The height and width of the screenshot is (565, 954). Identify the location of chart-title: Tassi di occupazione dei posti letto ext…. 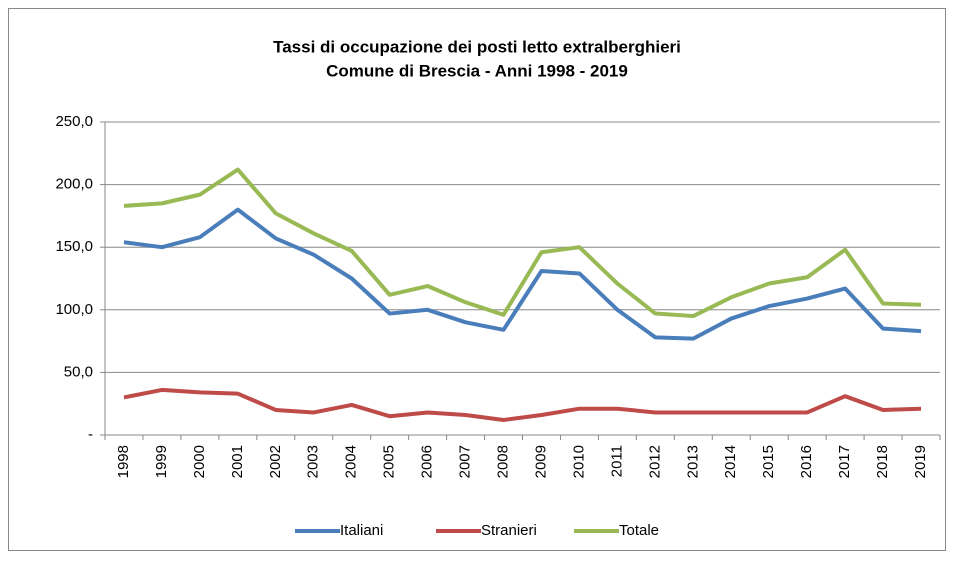
(477, 46).